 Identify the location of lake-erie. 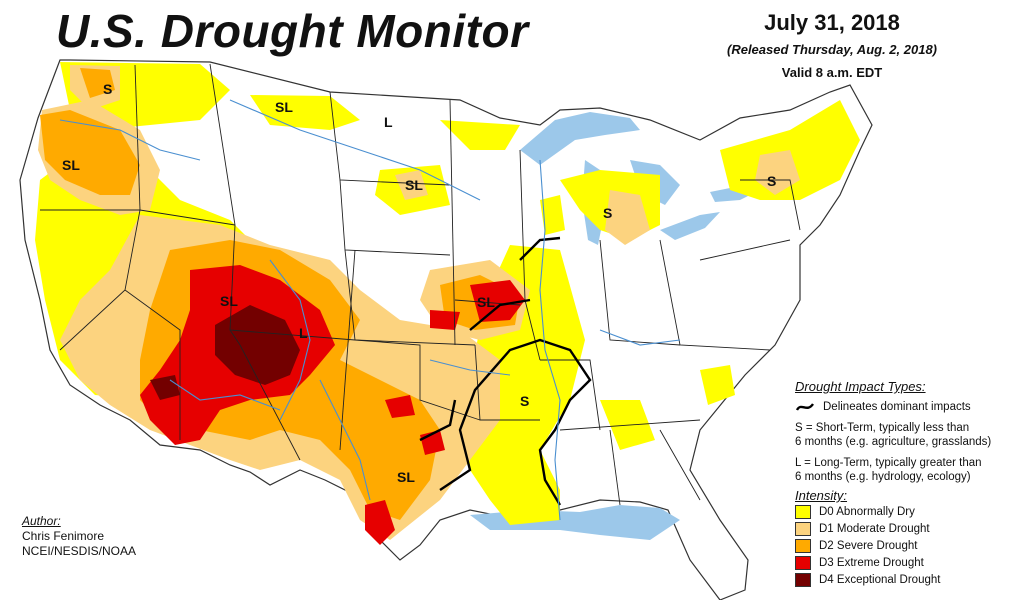
(690, 226).